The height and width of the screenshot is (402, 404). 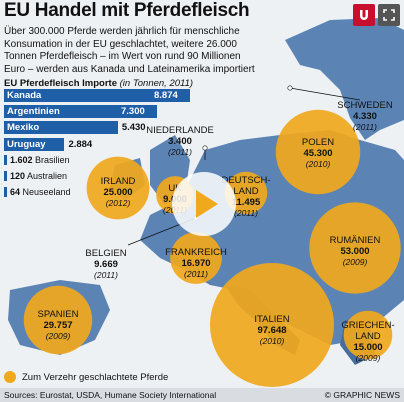 What do you see at coordinates (106, 253) in the screenshot?
I see `country-name: BELGIEN` at bounding box center [106, 253].